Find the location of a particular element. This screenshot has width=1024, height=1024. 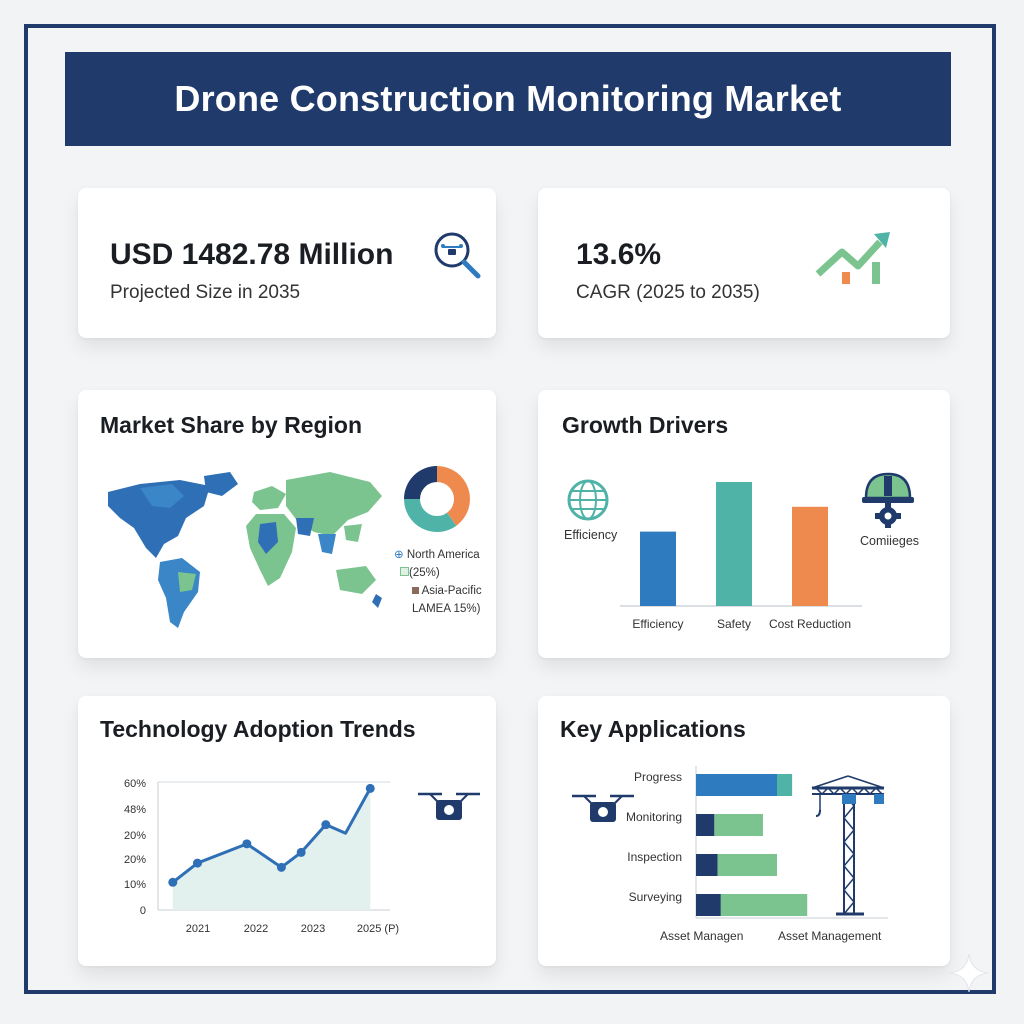

donut-slice is located at coordinates (430, 515).